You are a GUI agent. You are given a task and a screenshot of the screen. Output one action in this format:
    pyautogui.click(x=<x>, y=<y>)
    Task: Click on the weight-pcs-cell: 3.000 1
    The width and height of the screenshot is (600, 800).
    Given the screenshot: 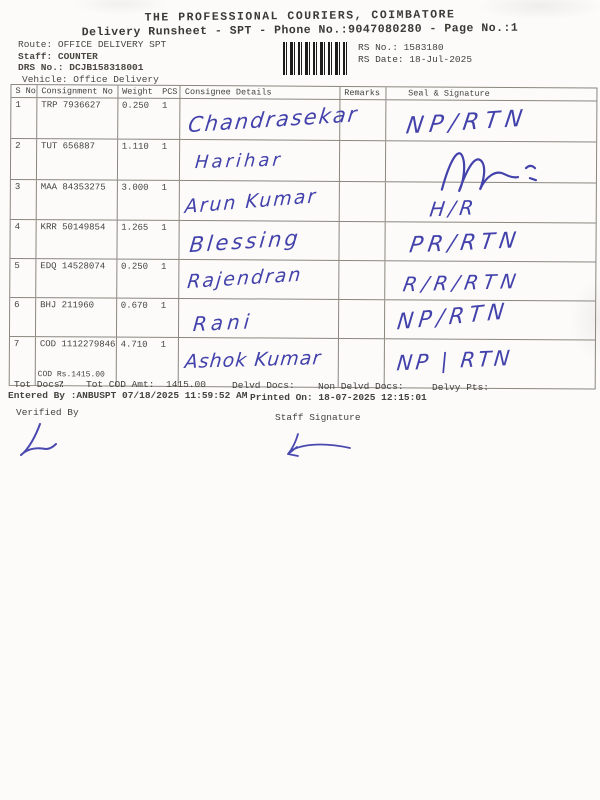 What is the action you would take?
    pyautogui.click(x=149, y=200)
    